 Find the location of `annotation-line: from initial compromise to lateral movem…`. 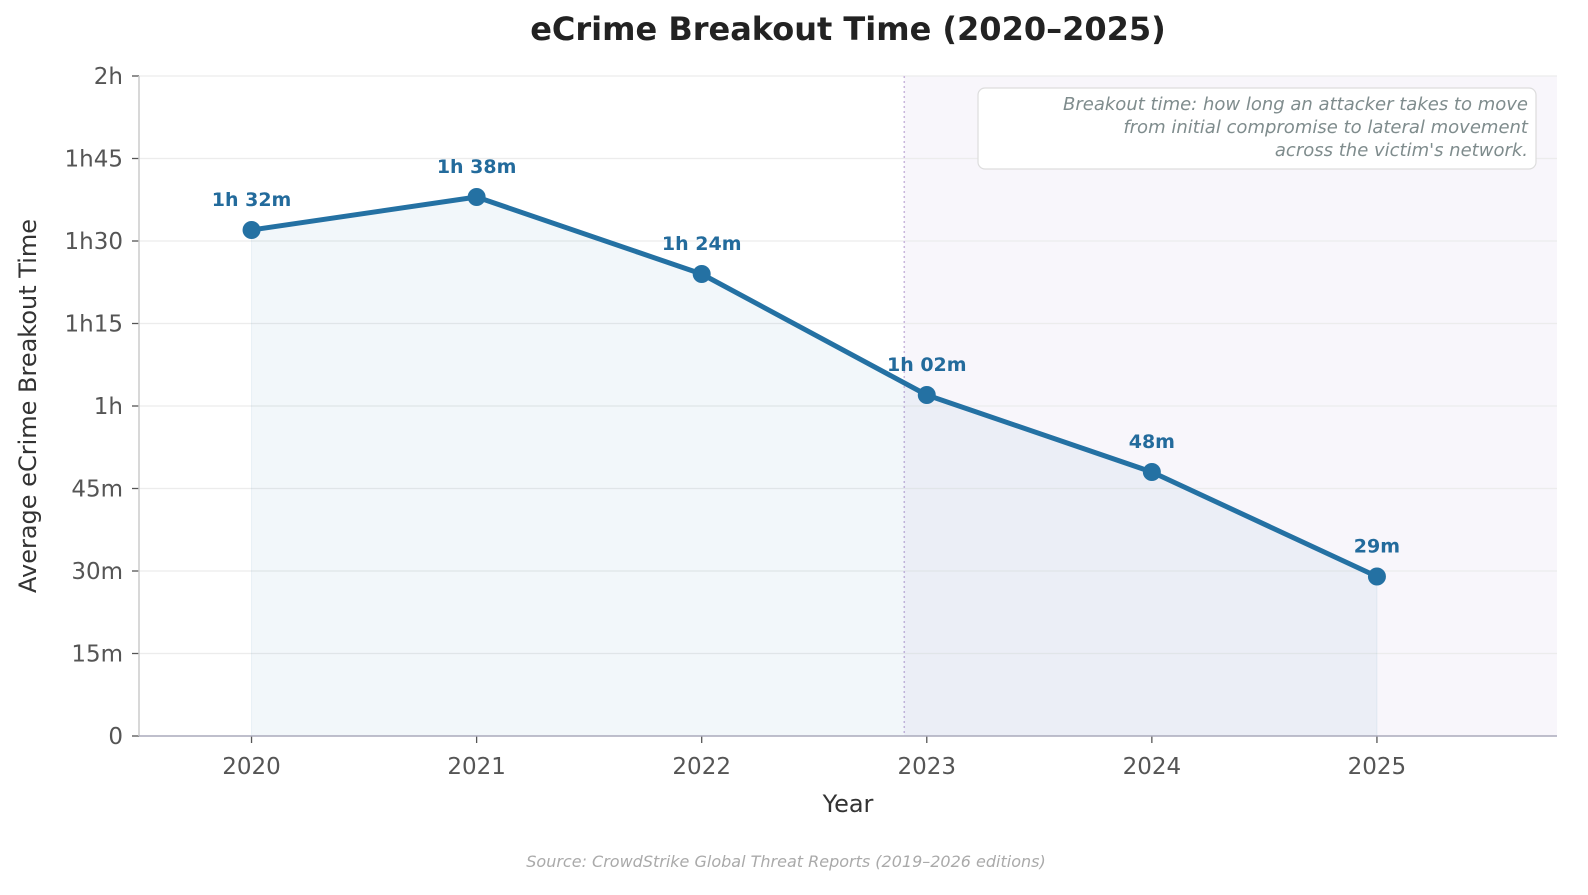

annotation-line: from initial compromise to lateral movem… is located at coordinates (1326, 127).